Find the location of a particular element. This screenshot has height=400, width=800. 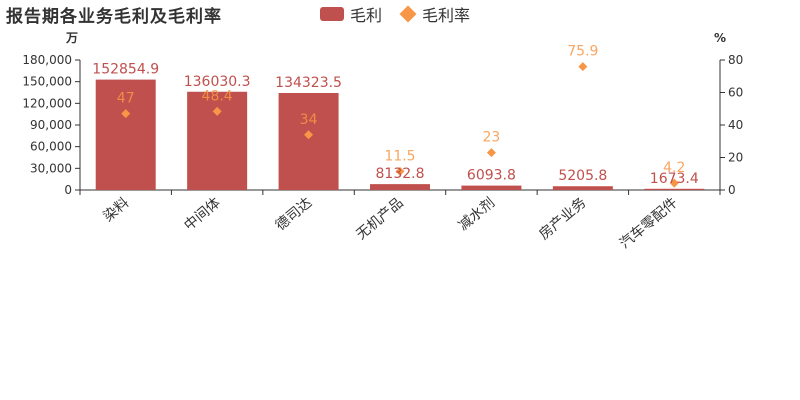

bar-value-label: 6093.8 is located at coordinates (491, 176).